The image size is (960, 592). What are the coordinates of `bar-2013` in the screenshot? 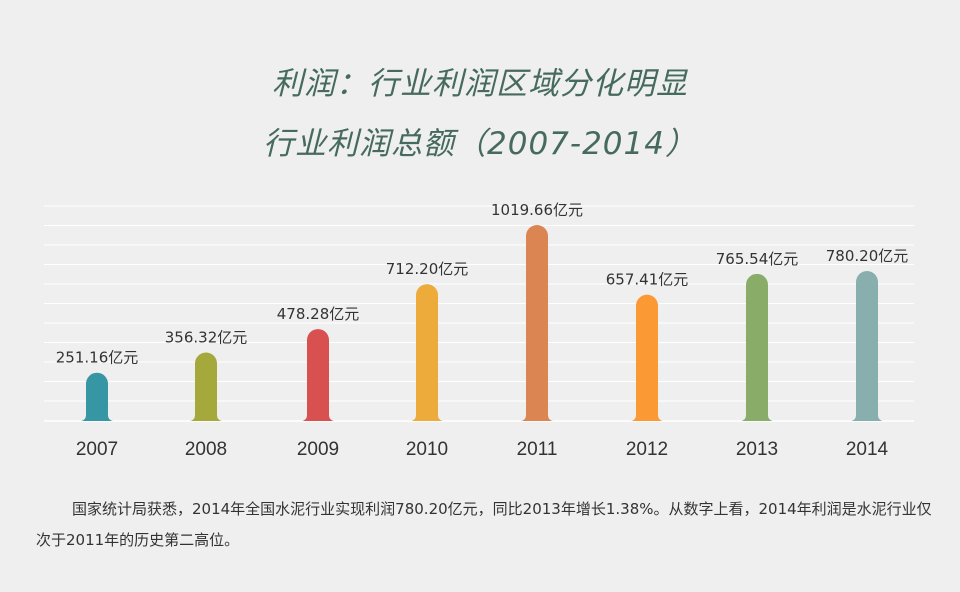 It's located at (757, 347).